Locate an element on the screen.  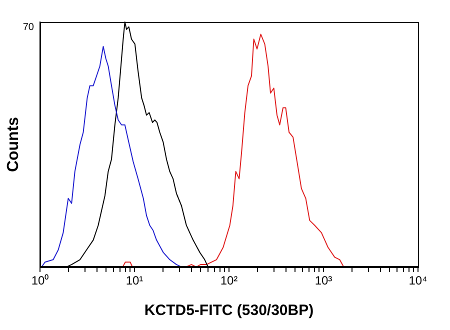
text: 70 is located at coordinates (28, 27).